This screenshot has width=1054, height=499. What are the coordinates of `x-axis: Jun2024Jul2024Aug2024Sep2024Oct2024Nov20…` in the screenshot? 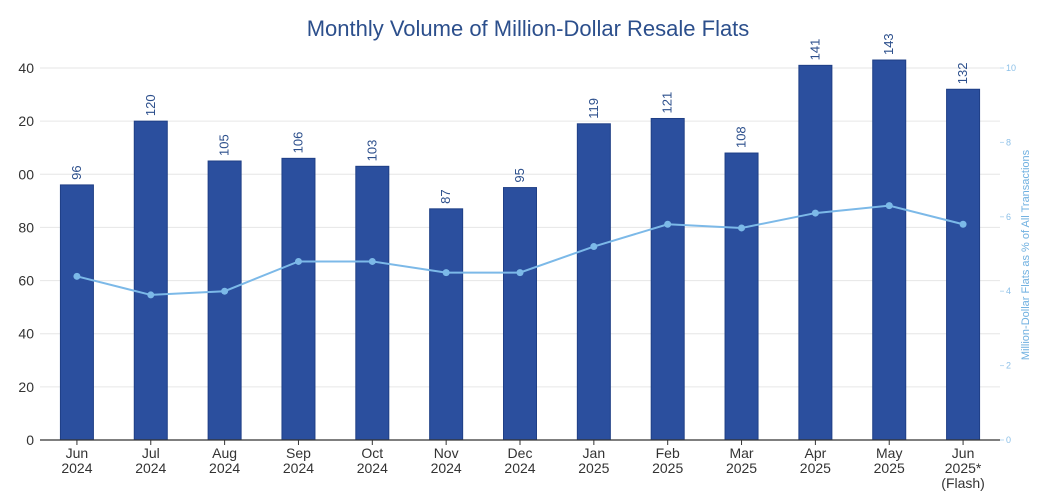 It's located at (520, 465).